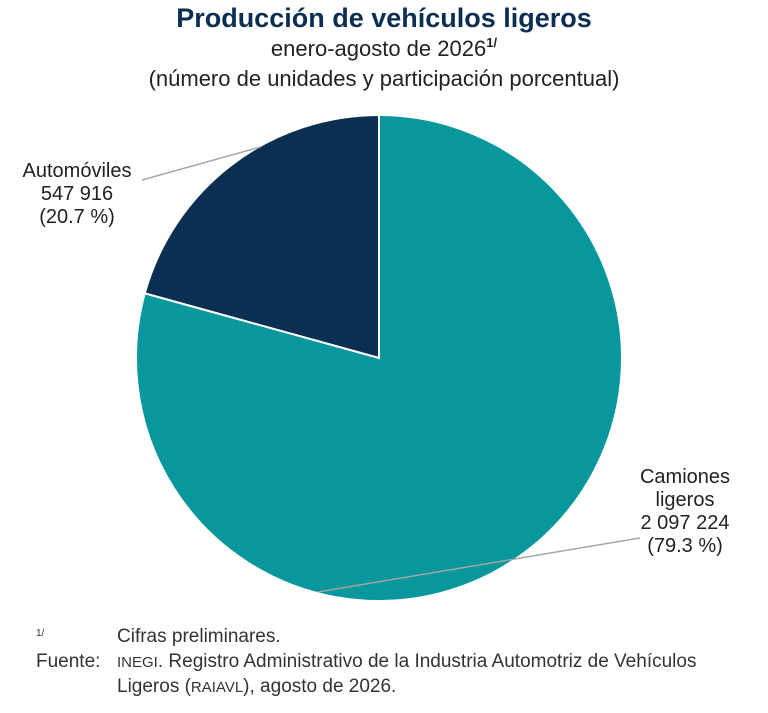 The width and height of the screenshot is (768, 713). What do you see at coordinates (261, 236) in the screenshot?
I see `pie-slice-automoviles` at bounding box center [261, 236].